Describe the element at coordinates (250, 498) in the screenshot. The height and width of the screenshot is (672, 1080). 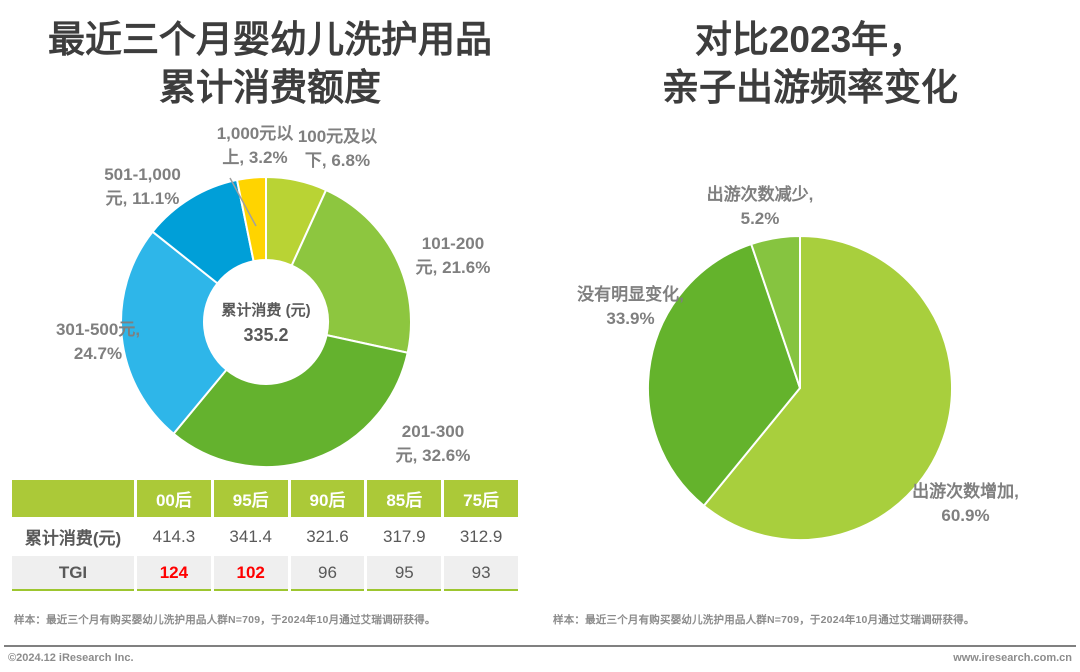
I see `table-header-cell-95s: 95后` at that location.